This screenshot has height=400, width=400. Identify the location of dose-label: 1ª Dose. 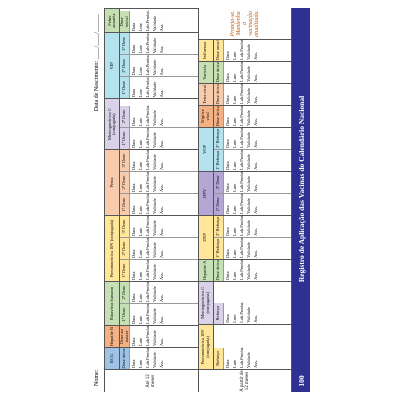
(125, 204).